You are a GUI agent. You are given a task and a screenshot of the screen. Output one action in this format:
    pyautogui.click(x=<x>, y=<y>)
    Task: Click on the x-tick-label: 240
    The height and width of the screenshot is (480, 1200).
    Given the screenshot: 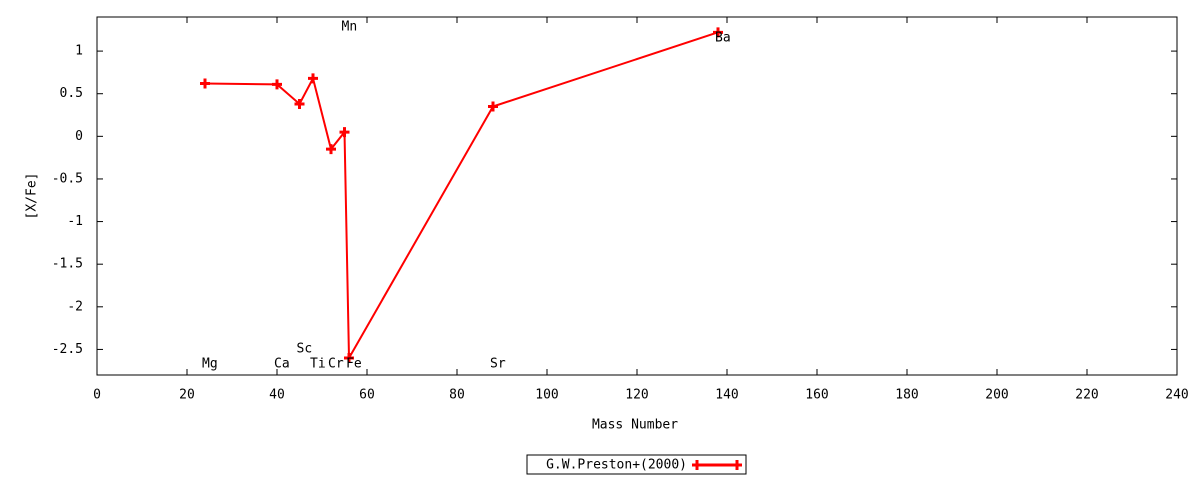 What is the action you would take?
    pyautogui.click(x=1176, y=395)
    